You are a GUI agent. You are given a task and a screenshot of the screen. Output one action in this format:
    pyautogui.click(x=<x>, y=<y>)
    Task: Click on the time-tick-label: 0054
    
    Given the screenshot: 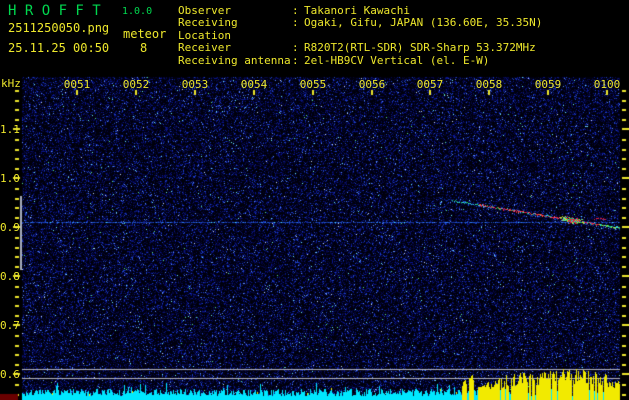 What is the action you would take?
    pyautogui.click(x=254, y=84)
    